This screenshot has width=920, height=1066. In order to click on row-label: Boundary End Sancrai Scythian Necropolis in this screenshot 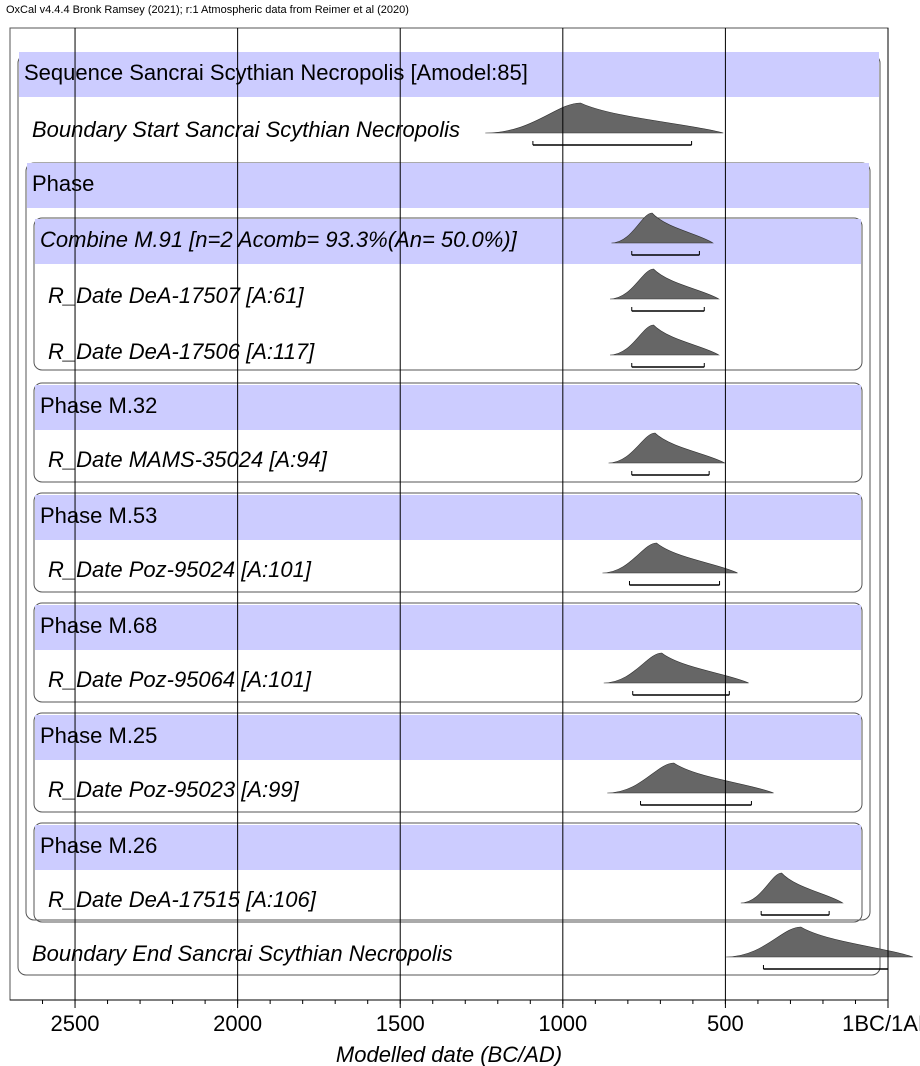, I will do `click(242, 953)`.